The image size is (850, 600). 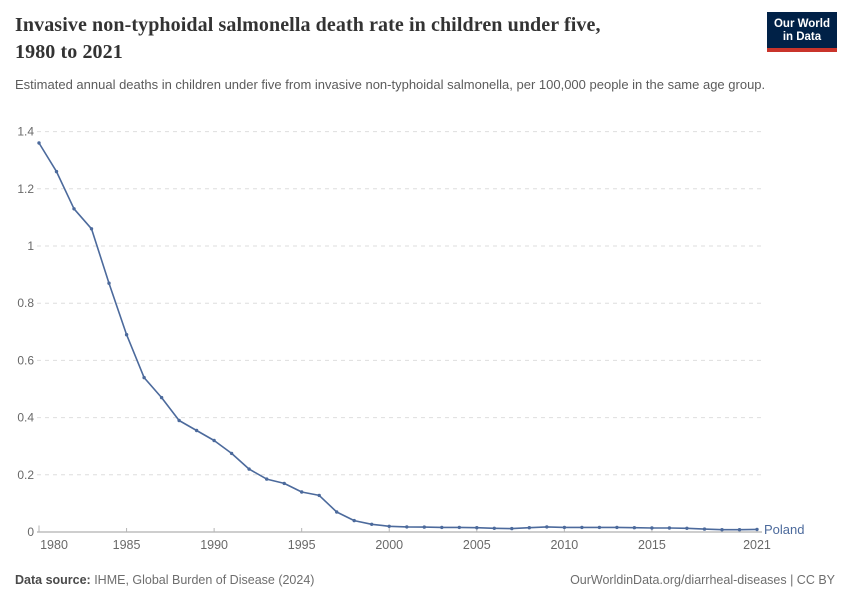 I want to click on x-tick-label: 2000, so click(x=389, y=545).